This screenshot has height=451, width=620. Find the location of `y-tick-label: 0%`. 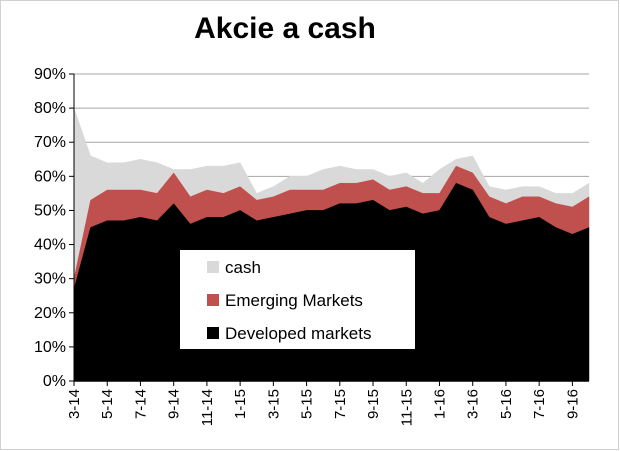

y-tick-label: 0% is located at coordinates (54, 381).